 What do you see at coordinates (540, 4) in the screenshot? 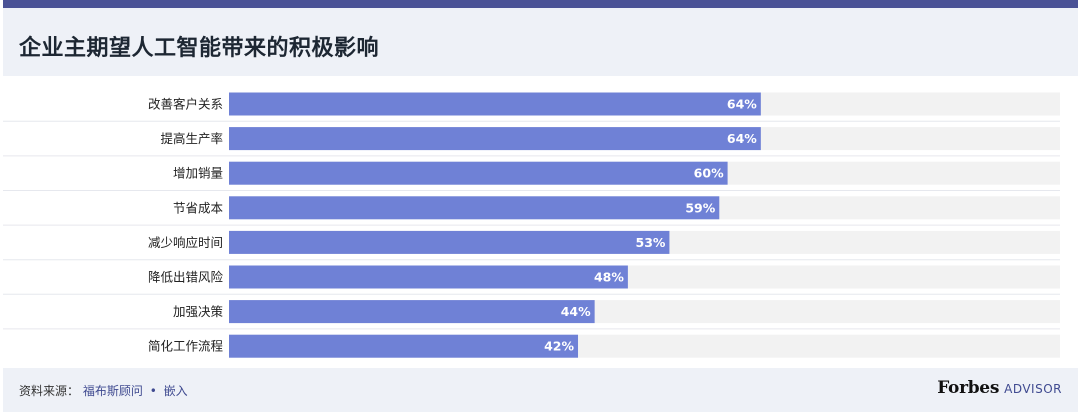
I see `top-accent-bar` at bounding box center [540, 4].